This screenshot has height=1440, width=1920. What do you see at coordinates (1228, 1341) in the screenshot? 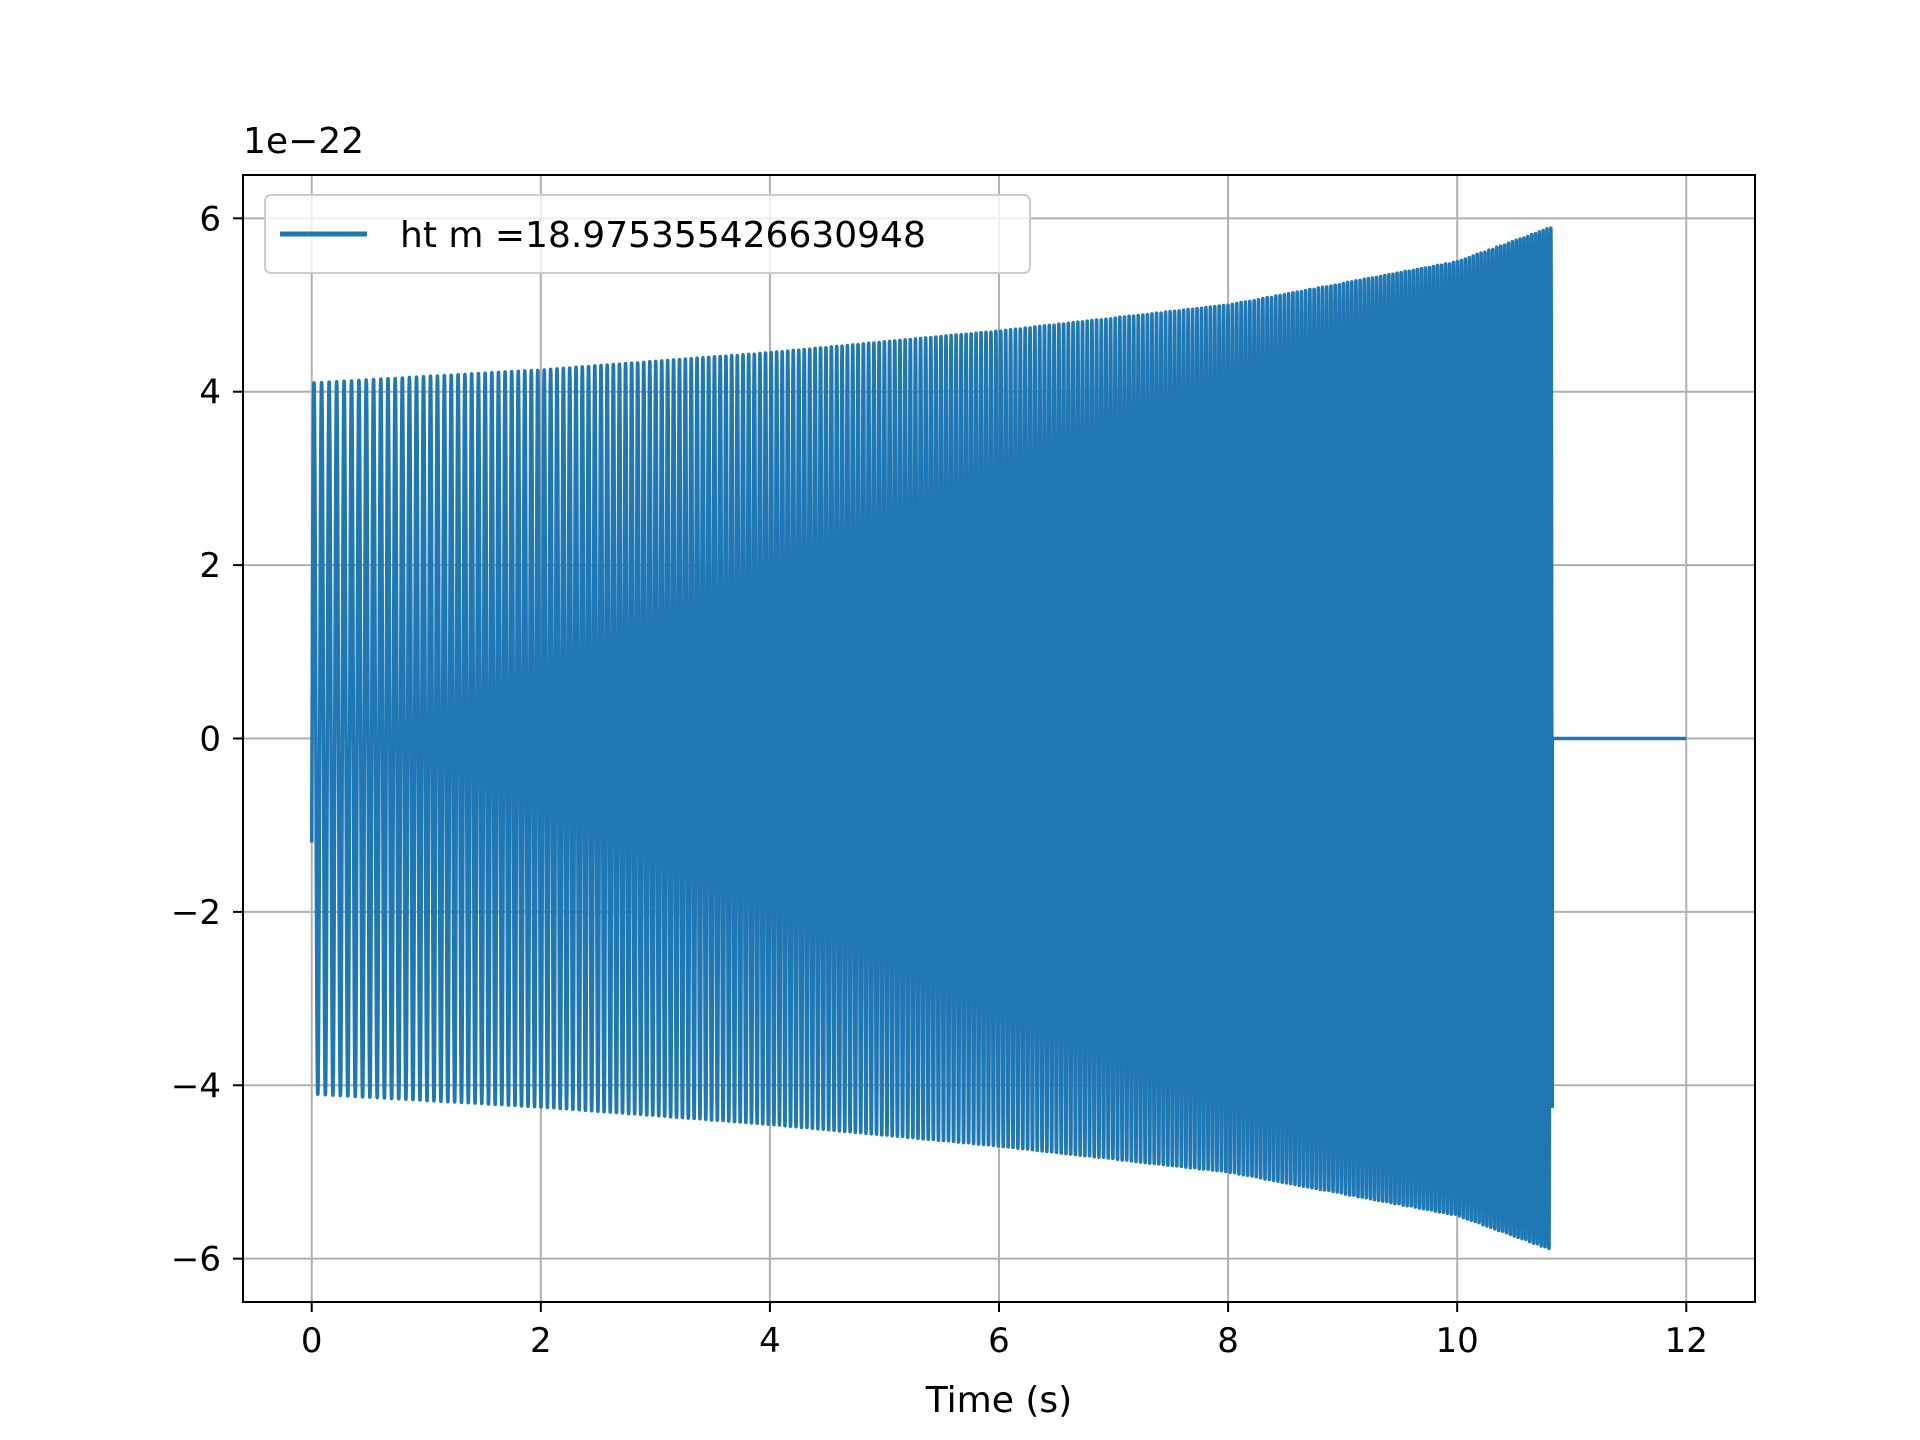
I see `x-tick-label: 8` at bounding box center [1228, 1341].